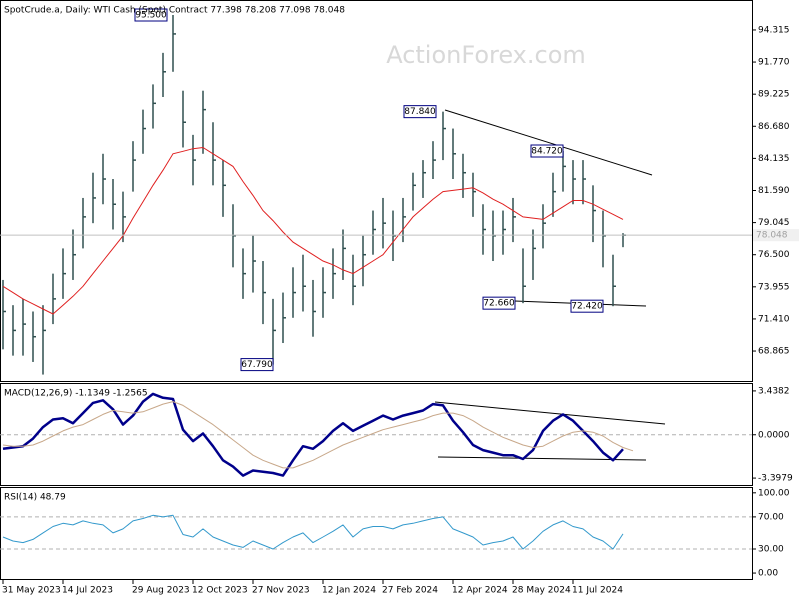  I want to click on x-tick-label: 11 Jul 2024, so click(597, 591).